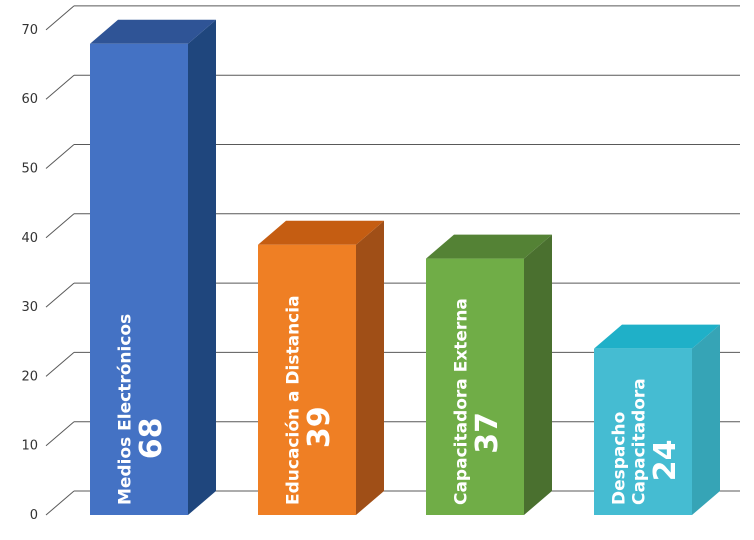 The image size is (754, 540). I want to click on bar-category-label: Educación a Distancia, so click(294, 400).